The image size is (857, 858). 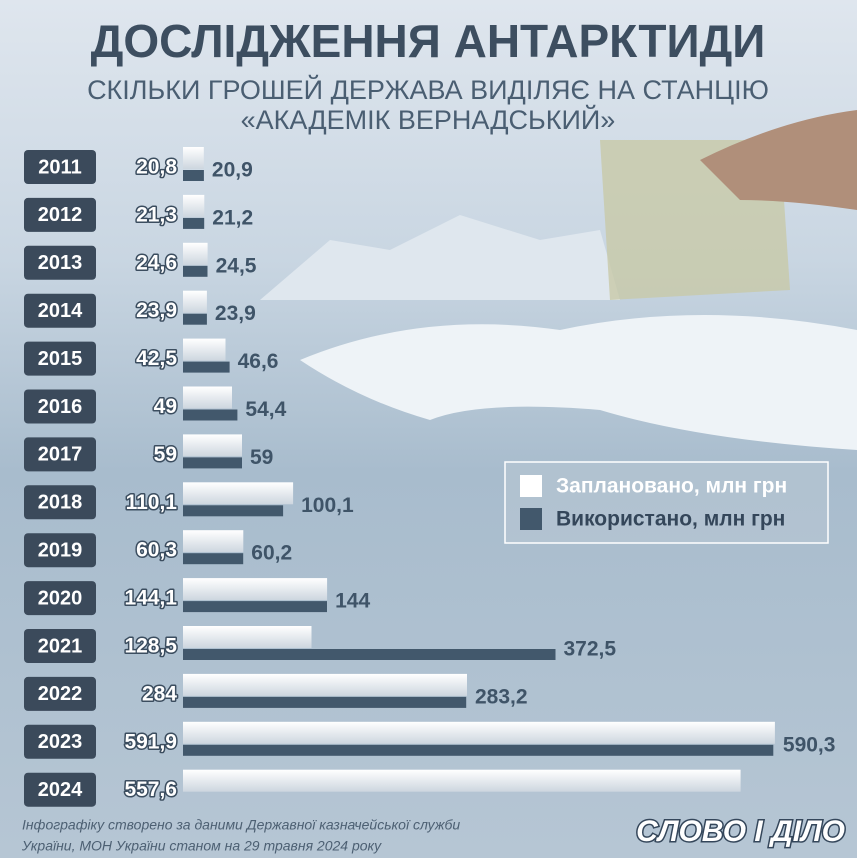 What do you see at coordinates (501, 696) in the screenshot?
I see `value-label: 283,2` at bounding box center [501, 696].